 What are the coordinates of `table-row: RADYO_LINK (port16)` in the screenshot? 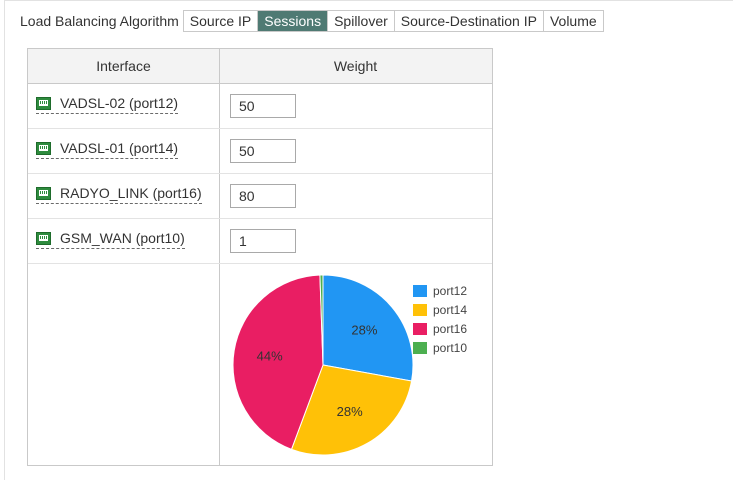 It's located at (260, 196).